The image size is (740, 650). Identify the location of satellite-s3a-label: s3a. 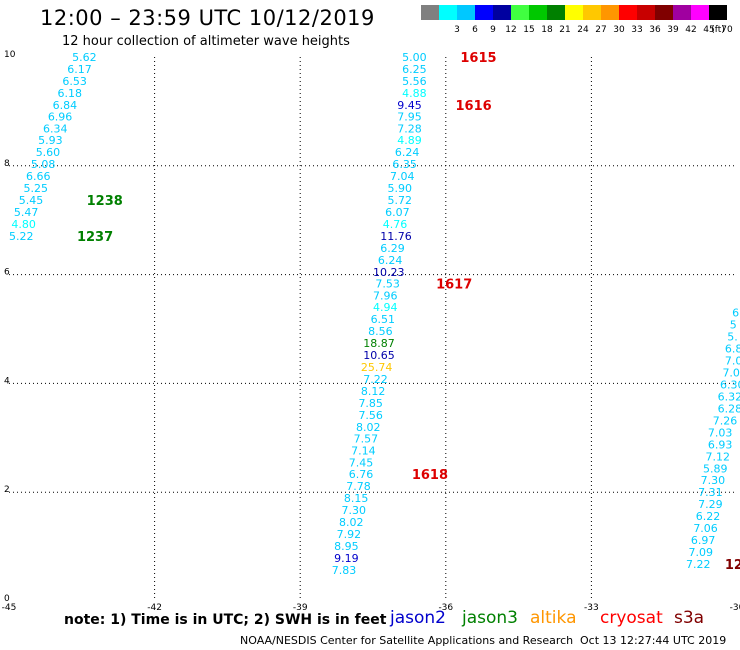
(689, 618).